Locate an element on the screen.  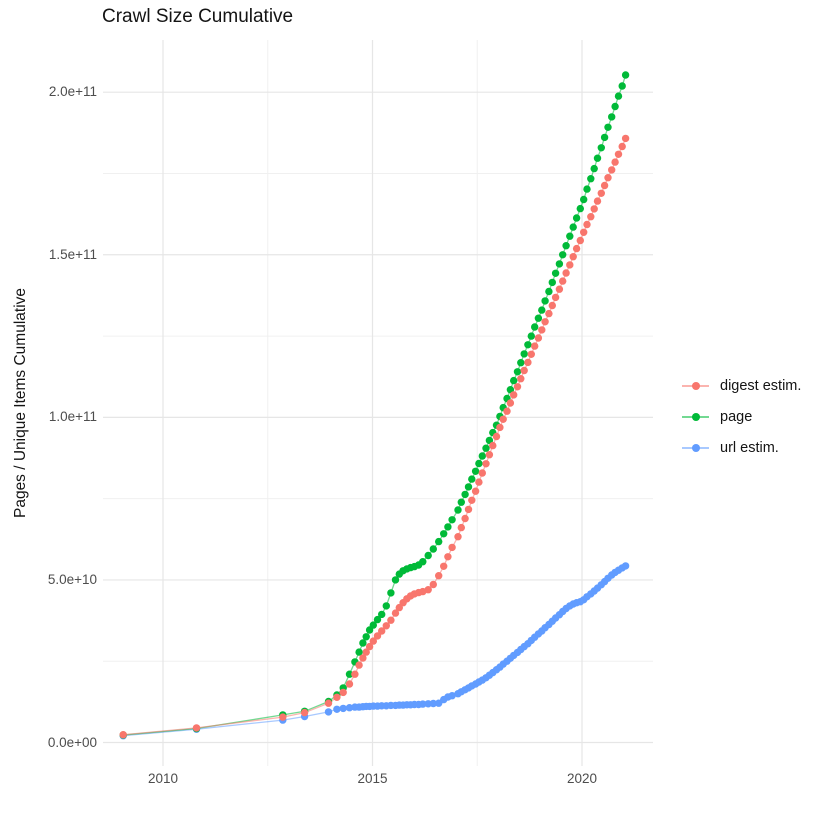
url-legend-key-icon is located at coordinates (695, 448).